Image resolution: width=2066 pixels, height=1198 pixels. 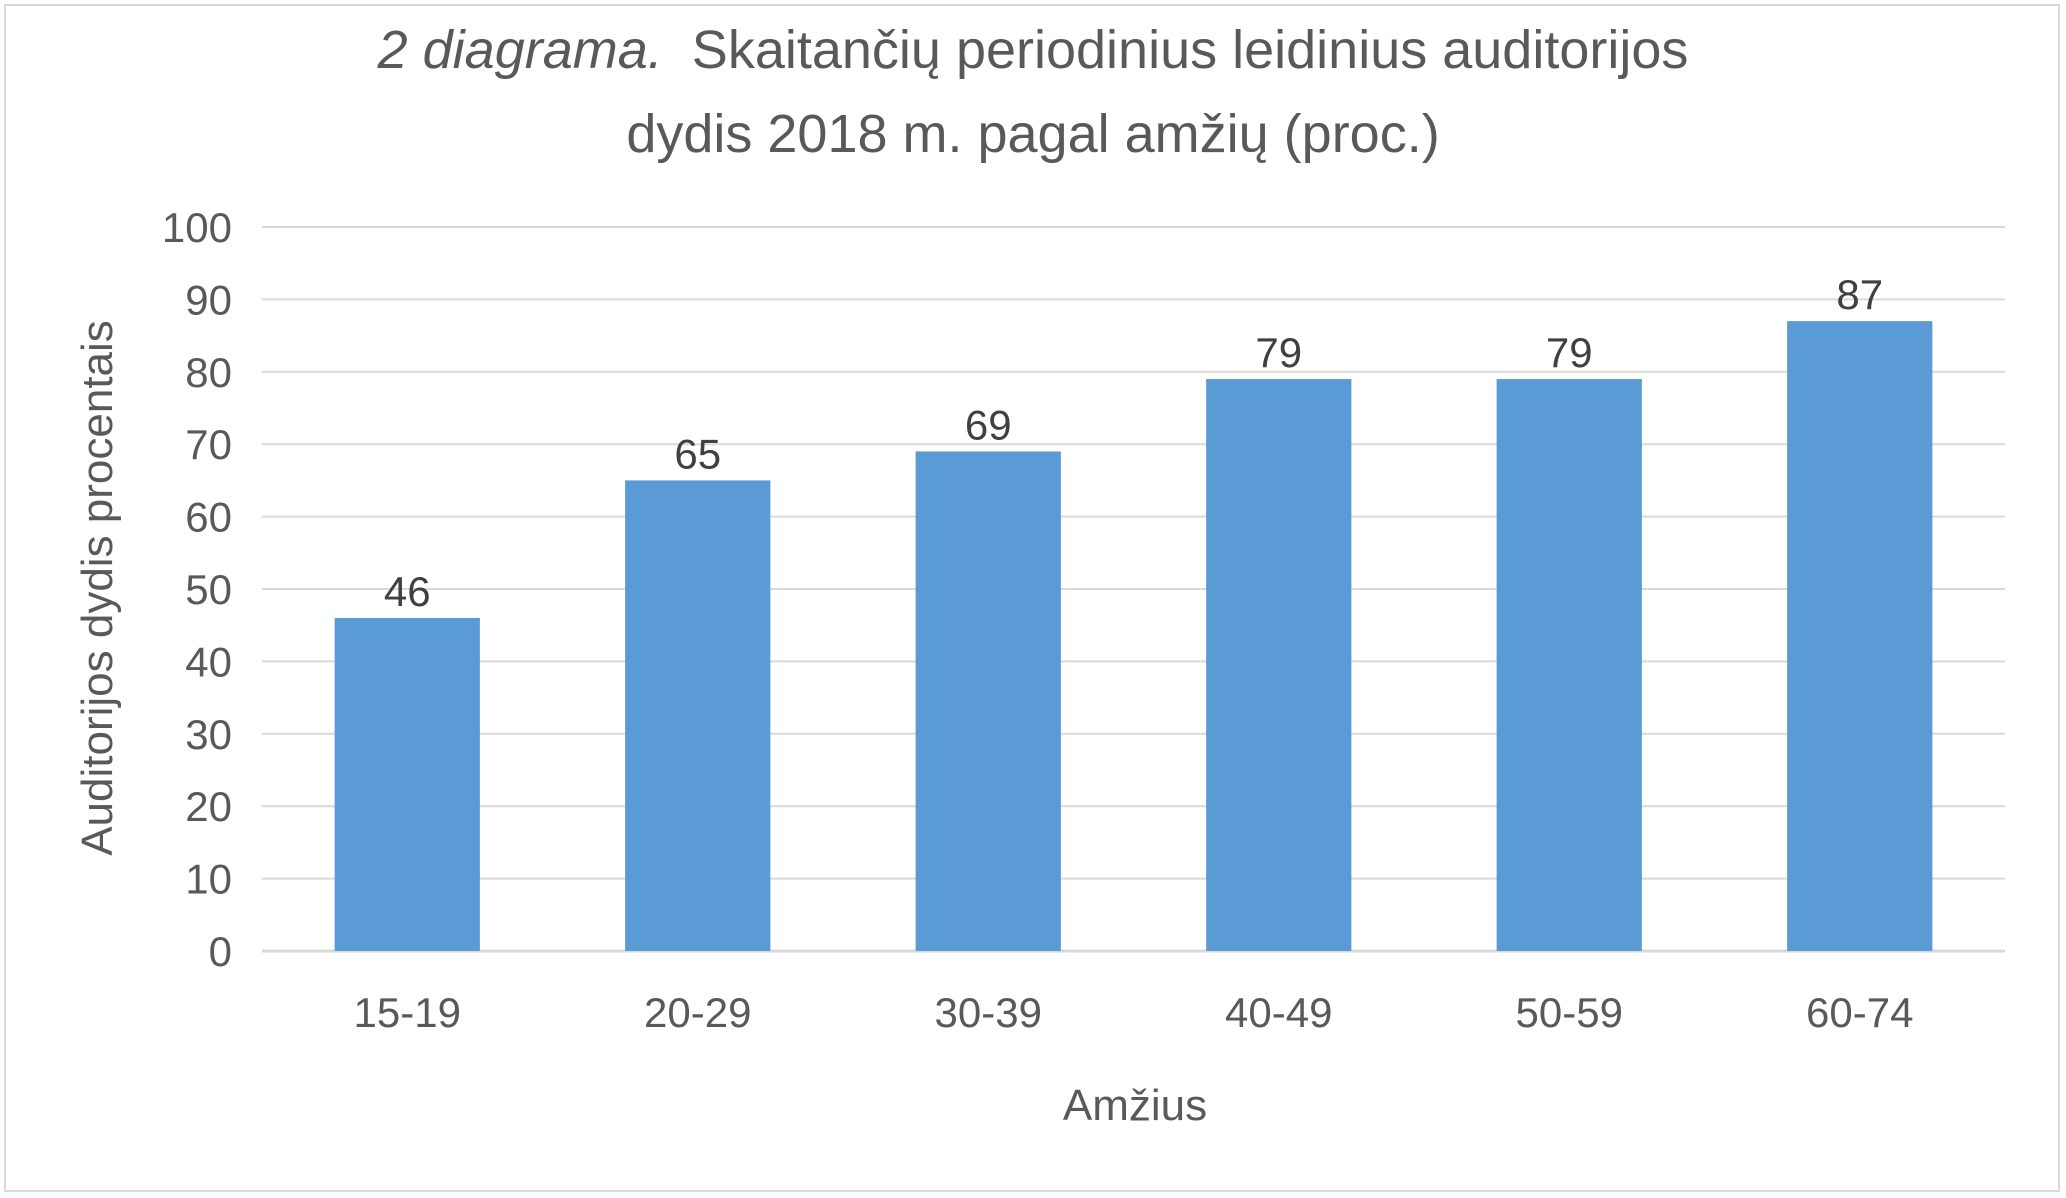 What do you see at coordinates (1569, 1012) in the screenshot?
I see `x-tick-label: 50-59` at bounding box center [1569, 1012].